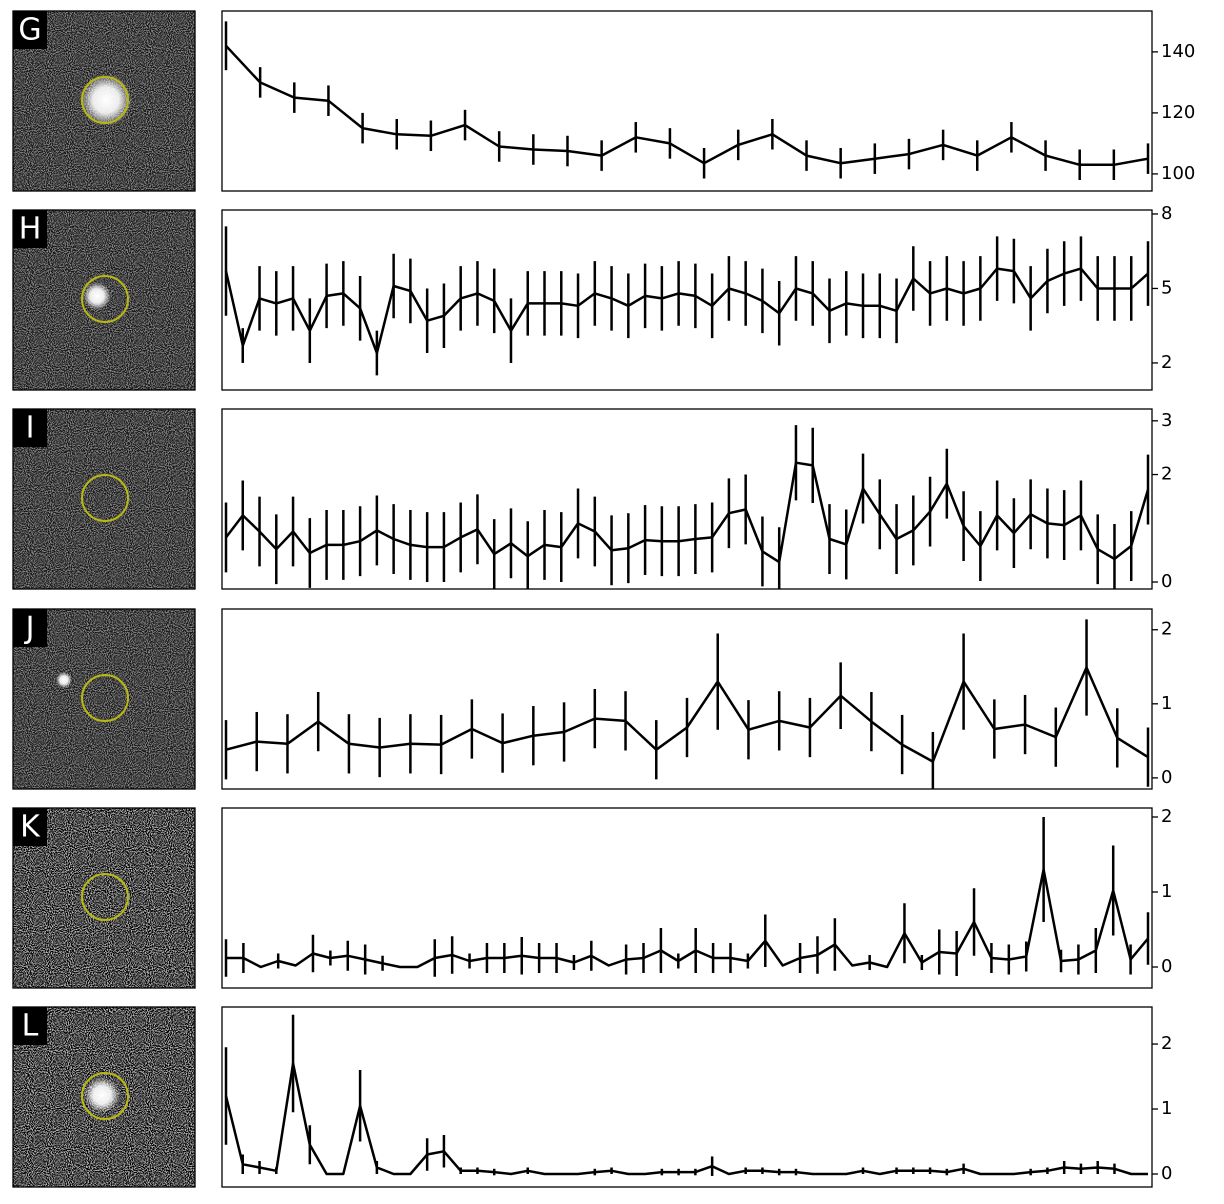  What do you see at coordinates (1178, 173) in the screenshot?
I see `y-tick-label: 100` at bounding box center [1178, 173].